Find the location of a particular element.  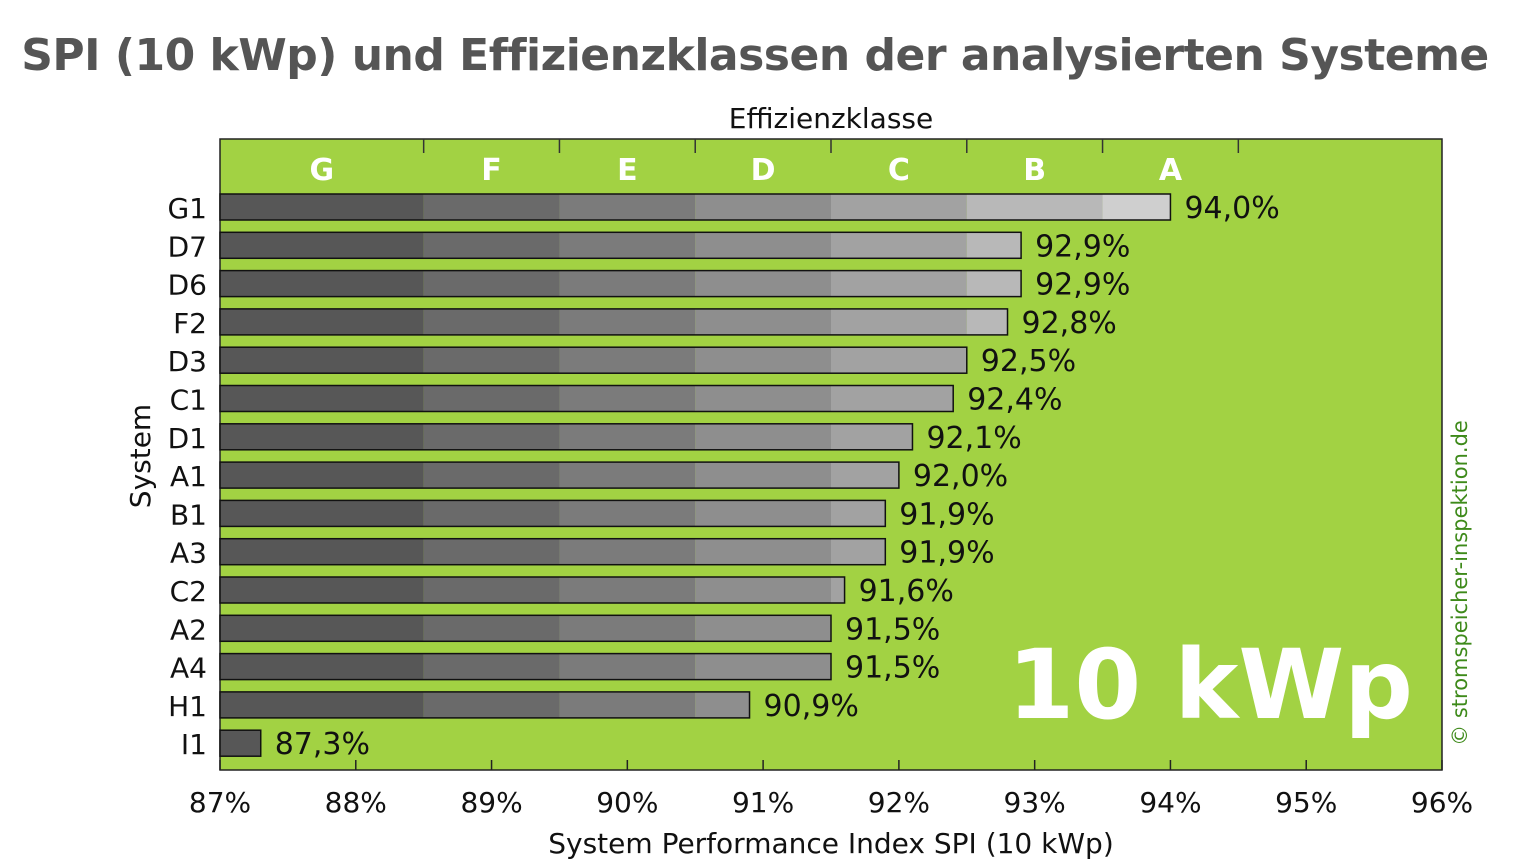

value-label: 94,0% is located at coordinates (1231, 208).